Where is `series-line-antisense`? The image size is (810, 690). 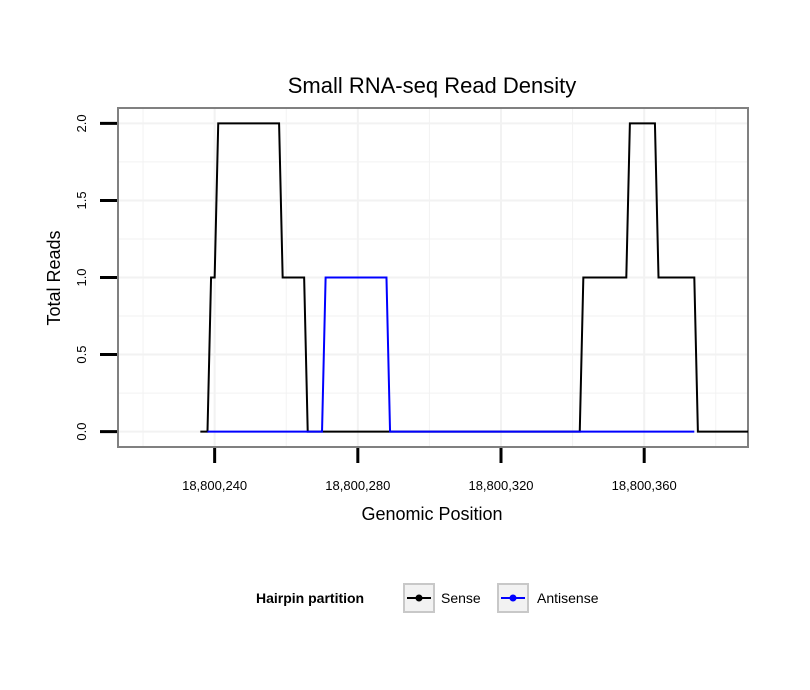
series-line-antisense is located at coordinates (451, 354).